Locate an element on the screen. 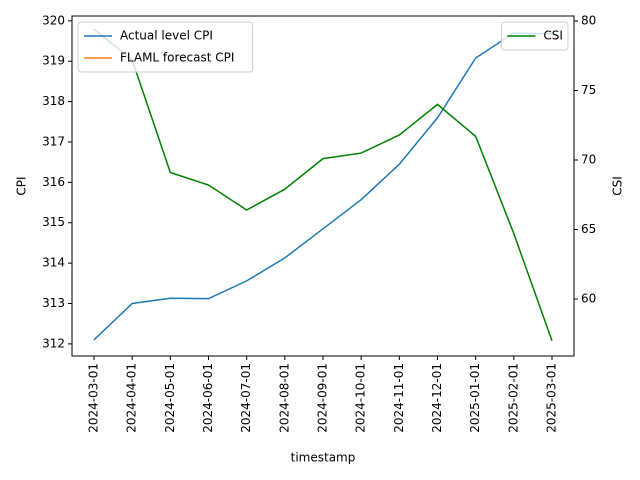 The height and width of the screenshot is (480, 640). x-axis-label: timestamp is located at coordinates (323, 458).